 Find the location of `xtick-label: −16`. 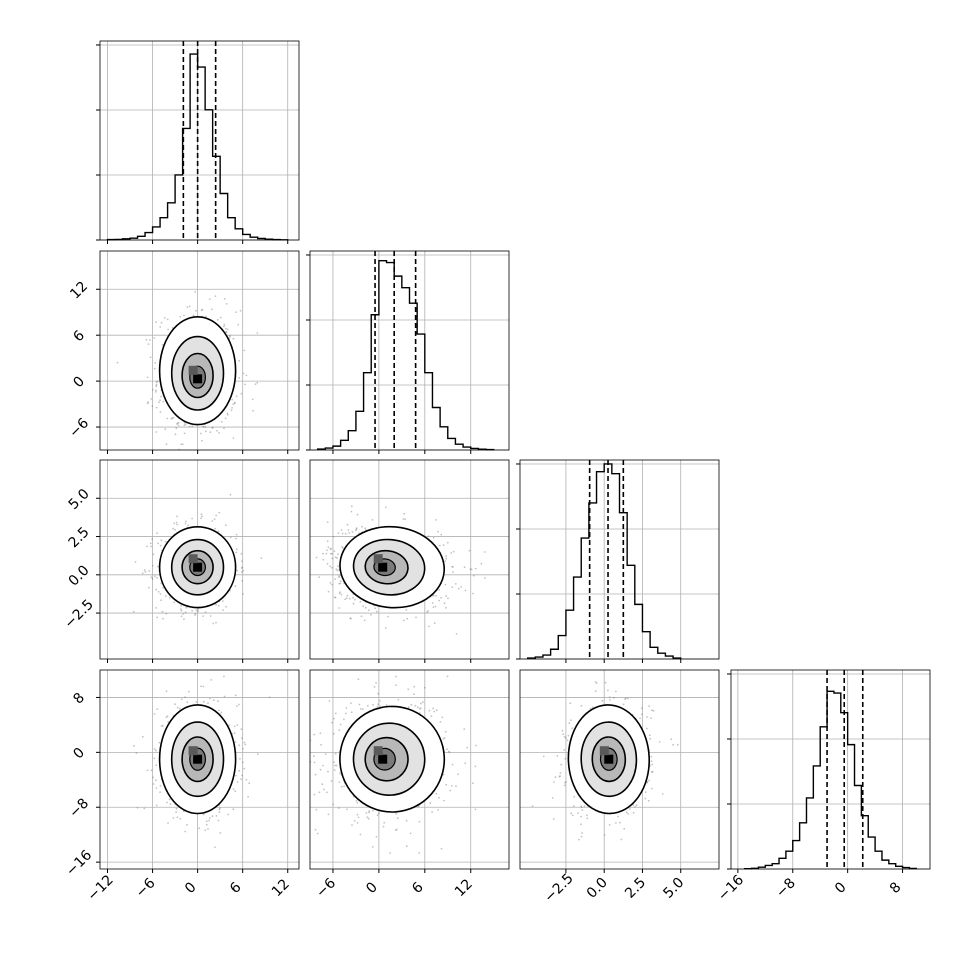

xtick-label: −16 is located at coordinates (731, 888).